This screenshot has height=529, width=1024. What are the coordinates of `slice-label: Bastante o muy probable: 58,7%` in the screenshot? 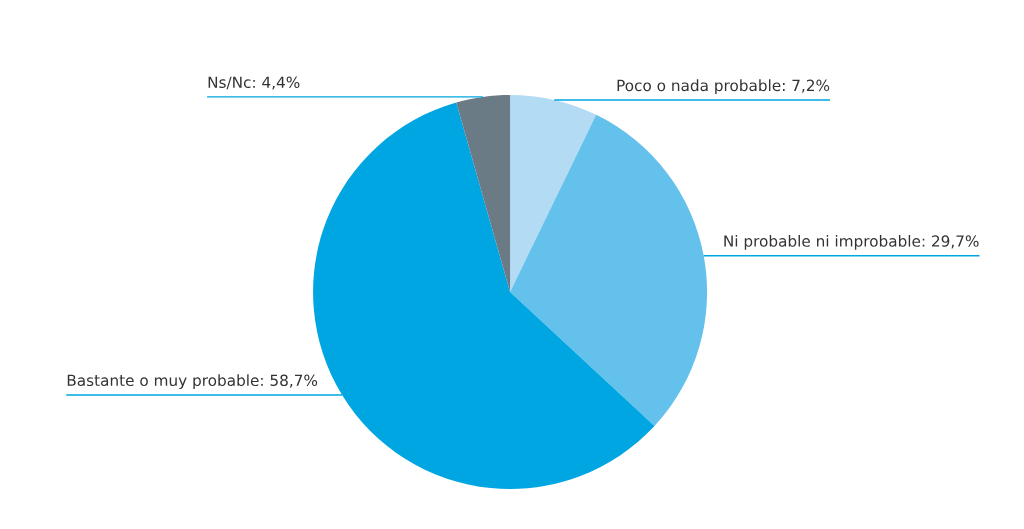 It's located at (192, 382).